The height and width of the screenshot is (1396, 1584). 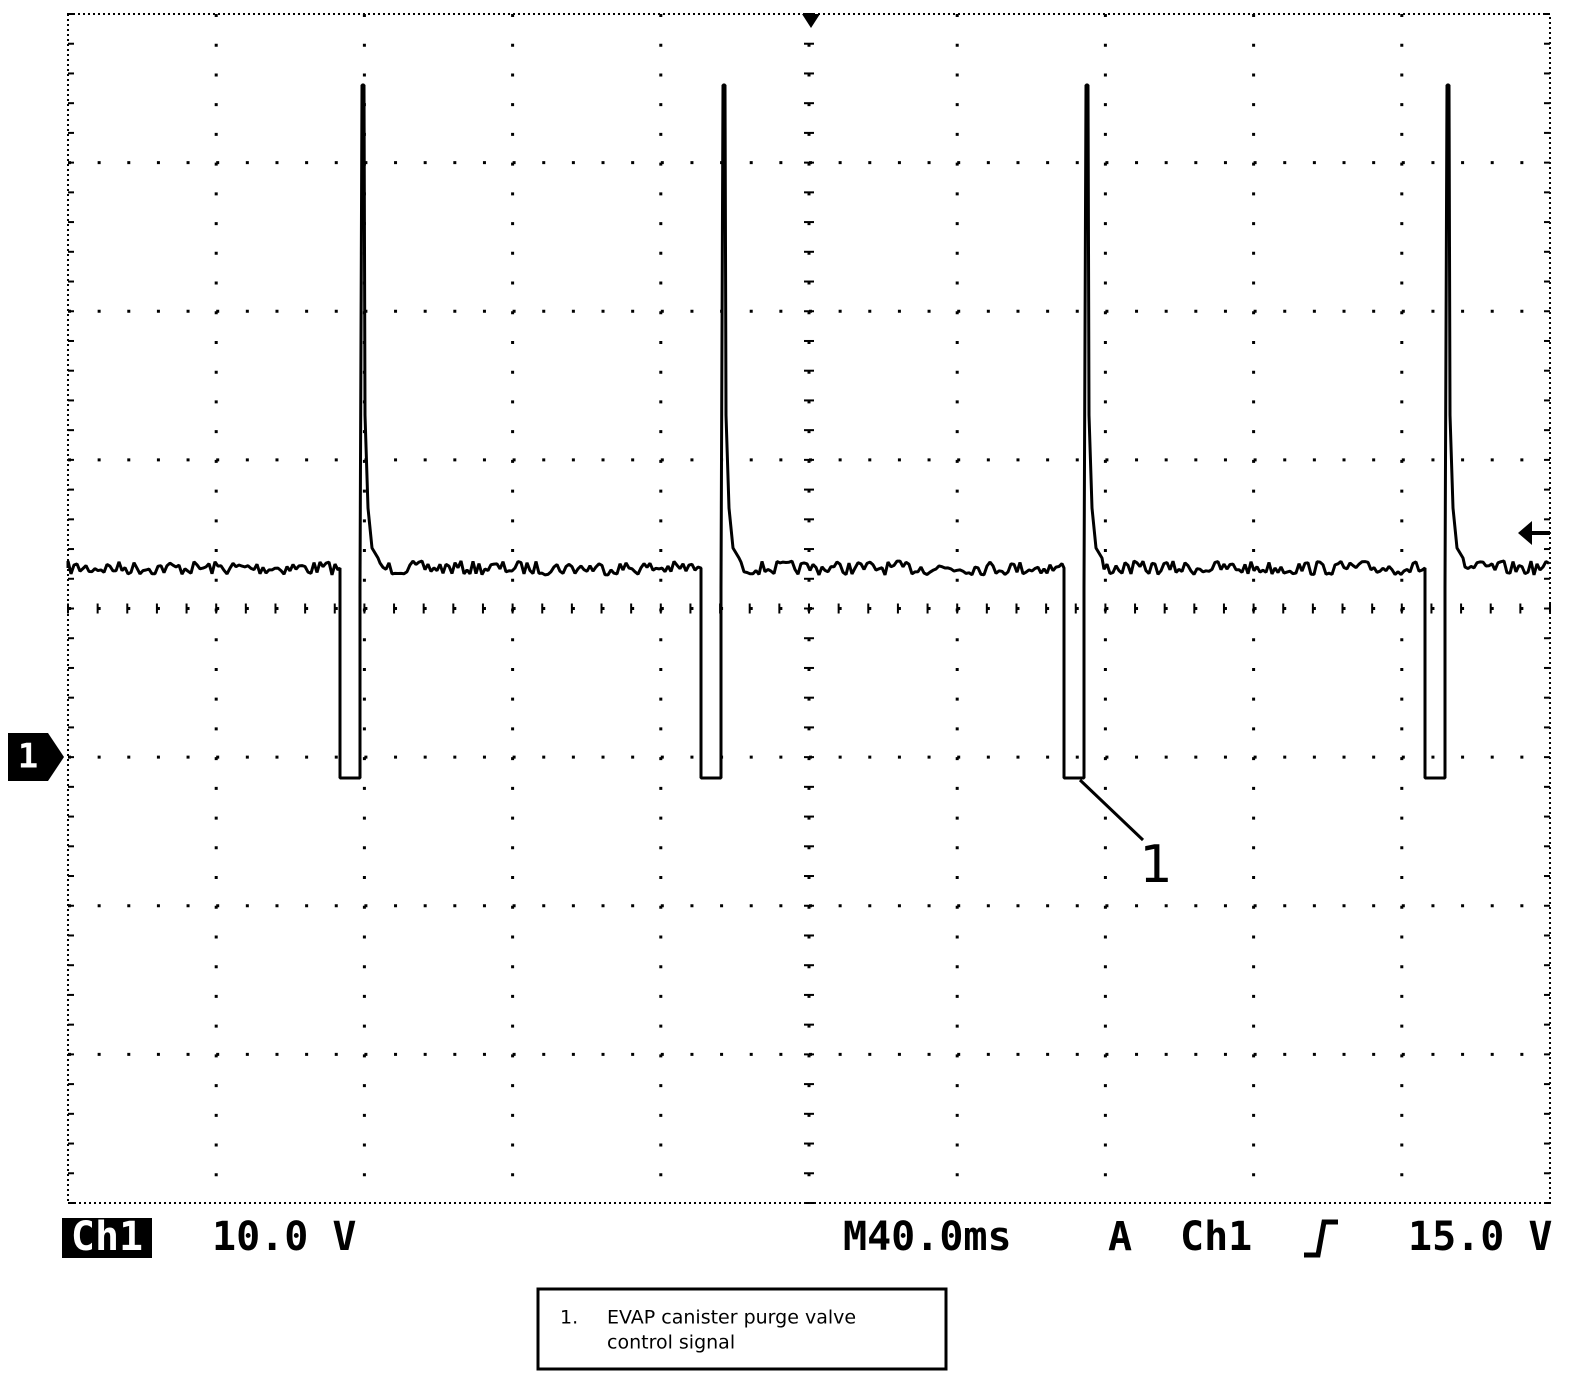 What do you see at coordinates (927, 1237) in the screenshot?
I see `timebase: M40.0ms` at bounding box center [927, 1237].